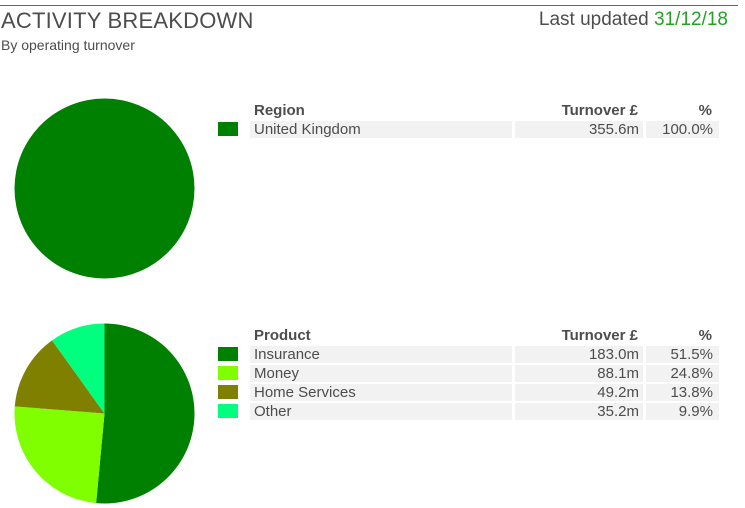 The height and width of the screenshot is (508, 745). What do you see at coordinates (273, 411) in the screenshot?
I see `row-name: Other` at bounding box center [273, 411].